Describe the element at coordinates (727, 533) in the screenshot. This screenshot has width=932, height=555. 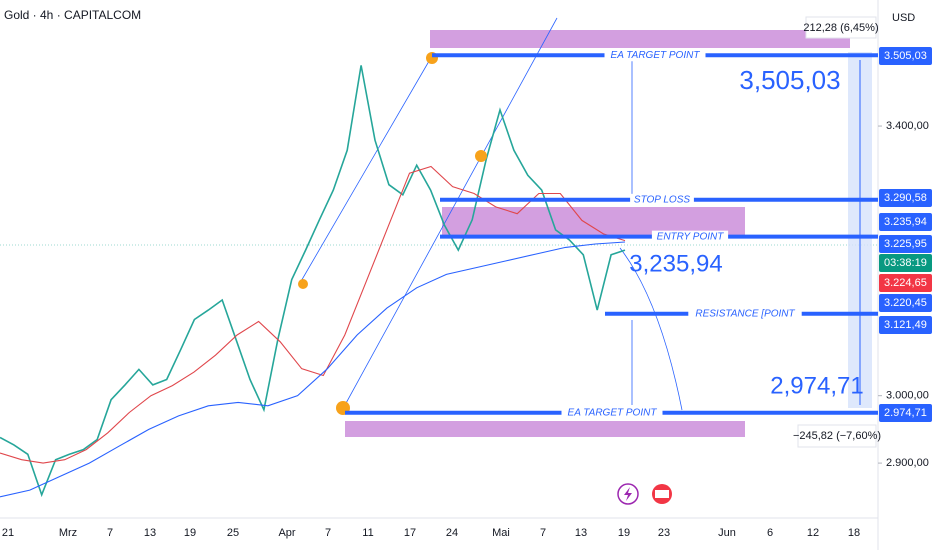
I see `x-tick-label: Jun` at that location.